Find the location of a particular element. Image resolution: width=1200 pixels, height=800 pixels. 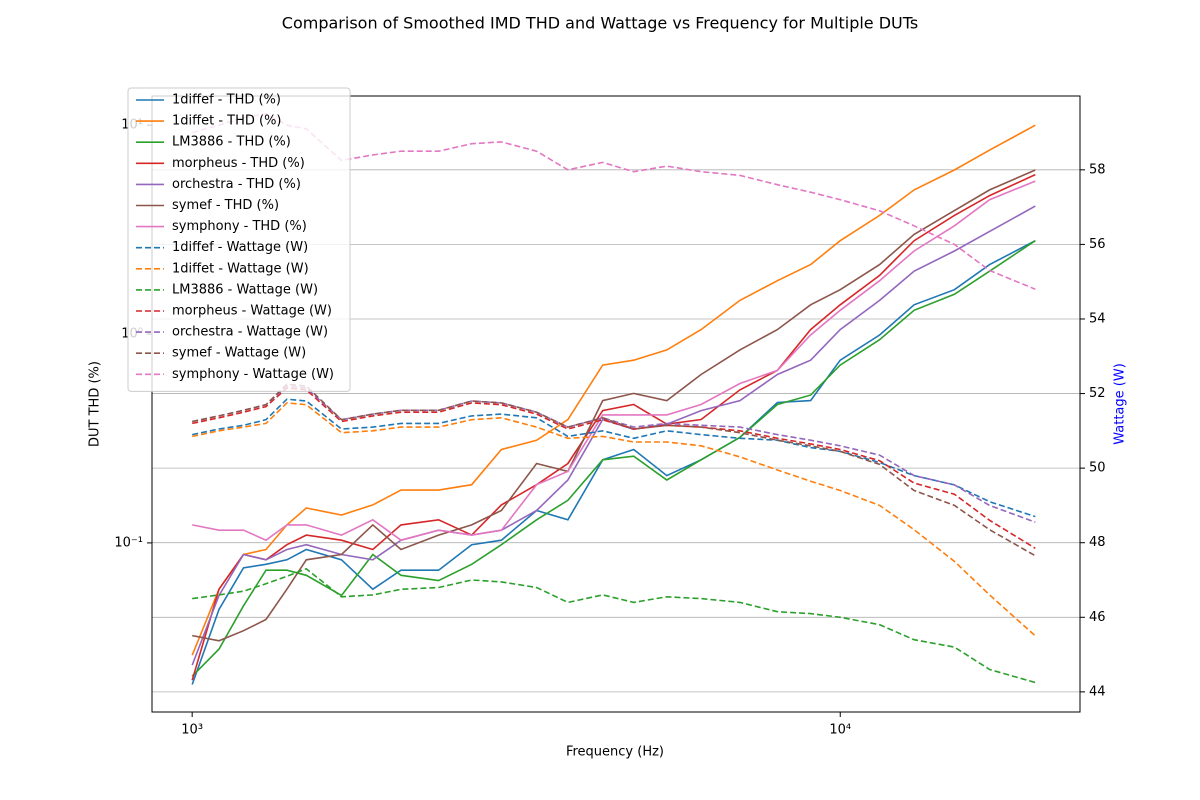

x-tick-label: 10⁴ is located at coordinates (840, 730).